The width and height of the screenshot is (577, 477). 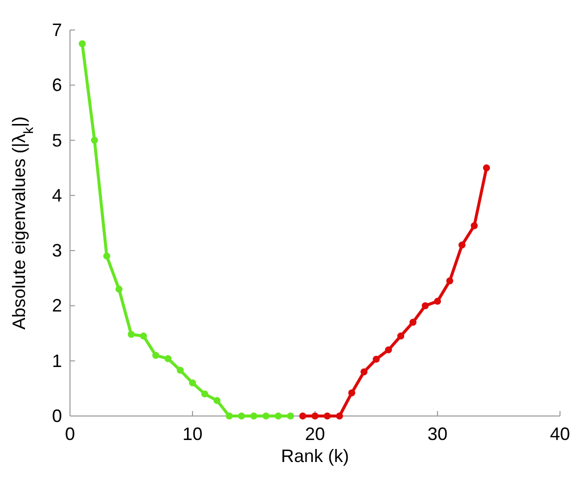 What do you see at coordinates (560, 434) in the screenshot?
I see `x-tick-label: 40` at bounding box center [560, 434].